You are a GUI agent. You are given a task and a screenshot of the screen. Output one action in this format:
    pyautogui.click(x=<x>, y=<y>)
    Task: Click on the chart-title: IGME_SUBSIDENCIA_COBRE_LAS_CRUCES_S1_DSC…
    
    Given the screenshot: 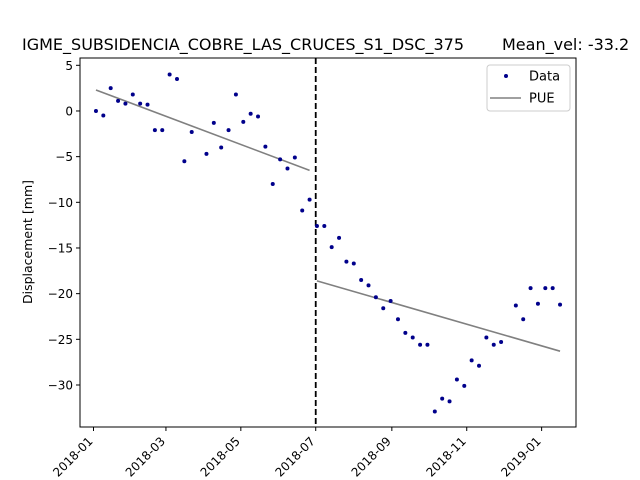 What is the action you would take?
    pyautogui.click(x=243, y=45)
    